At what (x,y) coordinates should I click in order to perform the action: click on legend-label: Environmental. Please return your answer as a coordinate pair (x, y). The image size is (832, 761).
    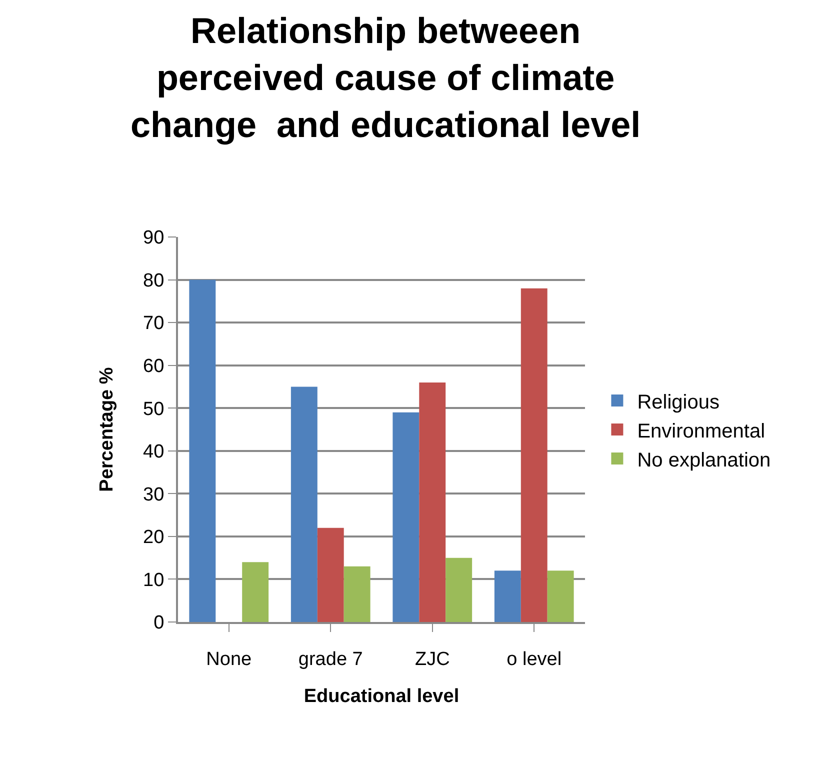
    Looking at the image, I should click on (701, 431).